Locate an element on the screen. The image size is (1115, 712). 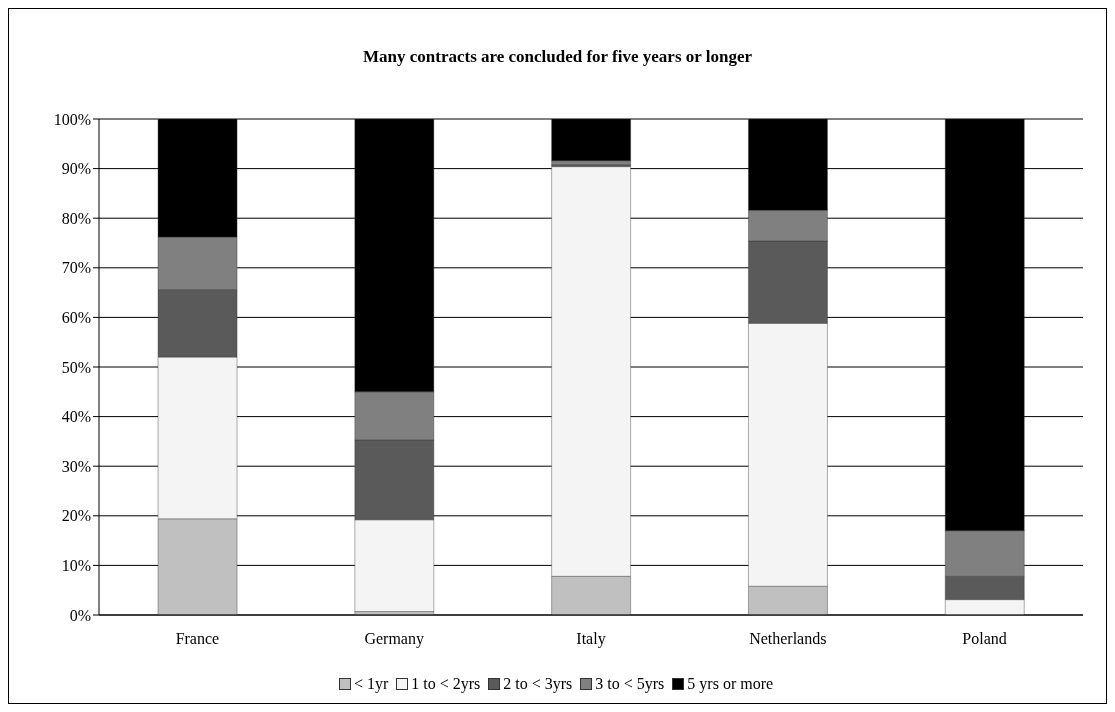
legend-label: 3 to < 5yrs is located at coordinates (630, 684).